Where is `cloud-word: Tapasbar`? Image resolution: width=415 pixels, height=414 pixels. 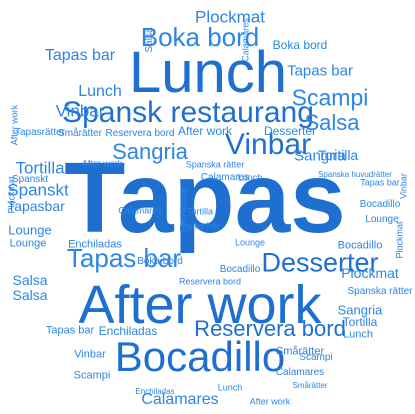 cloud-word: Tapasbar is located at coordinates (36, 206).